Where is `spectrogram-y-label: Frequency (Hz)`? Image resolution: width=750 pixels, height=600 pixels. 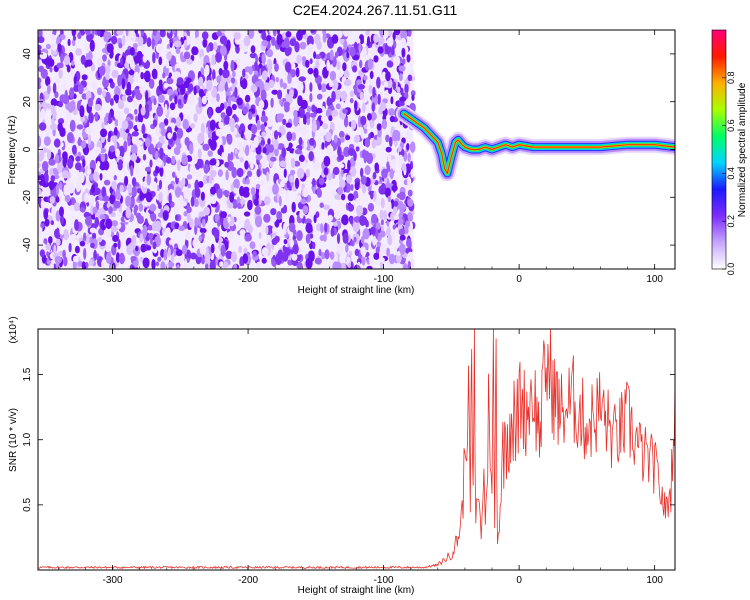
spectrogram-y-label: Frequency (Hz) is located at coordinates (12, 150).